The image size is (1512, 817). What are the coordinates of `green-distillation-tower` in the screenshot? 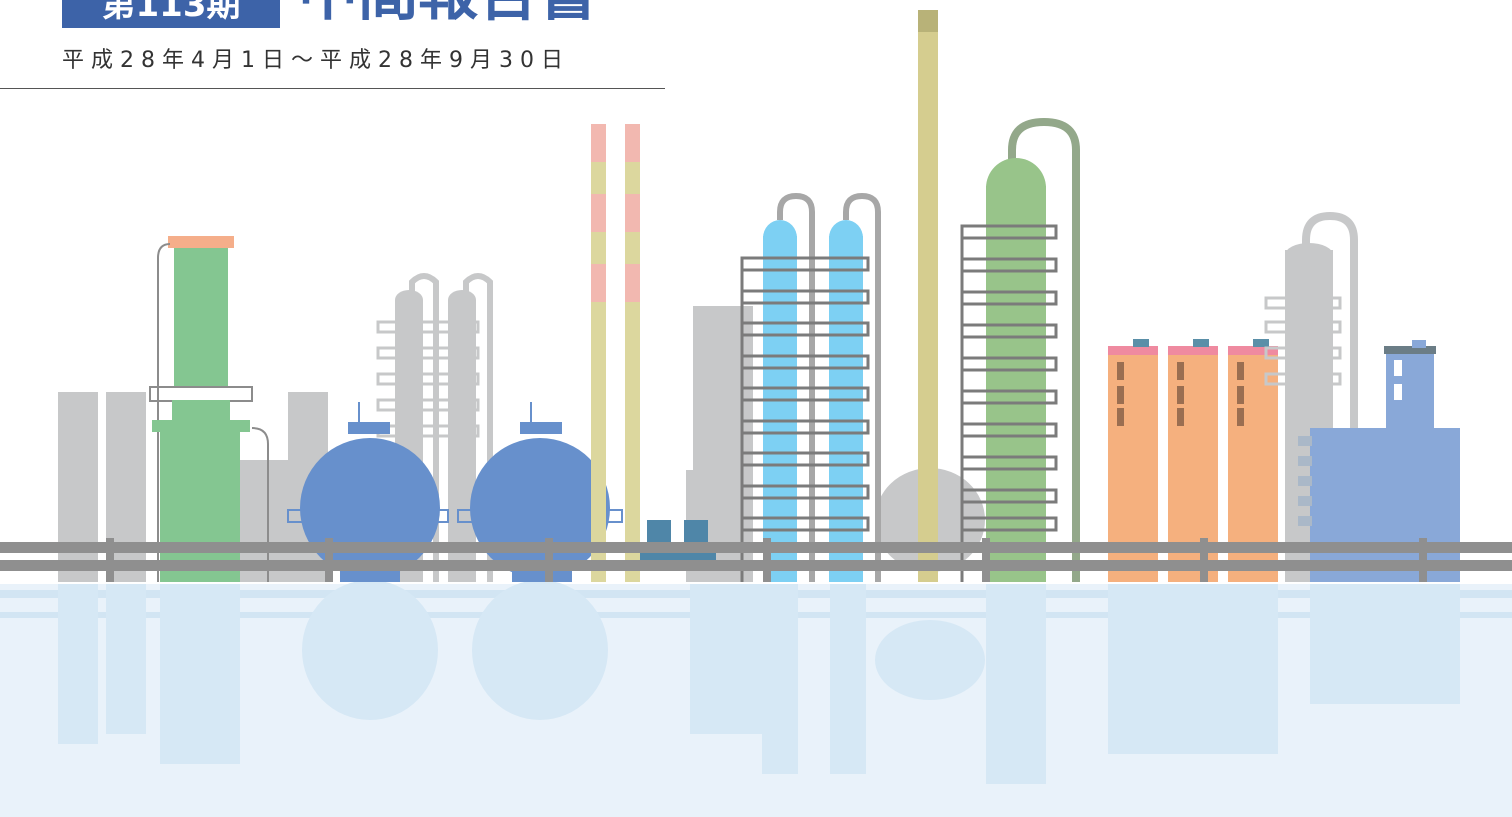 It's located at (1020, 349).